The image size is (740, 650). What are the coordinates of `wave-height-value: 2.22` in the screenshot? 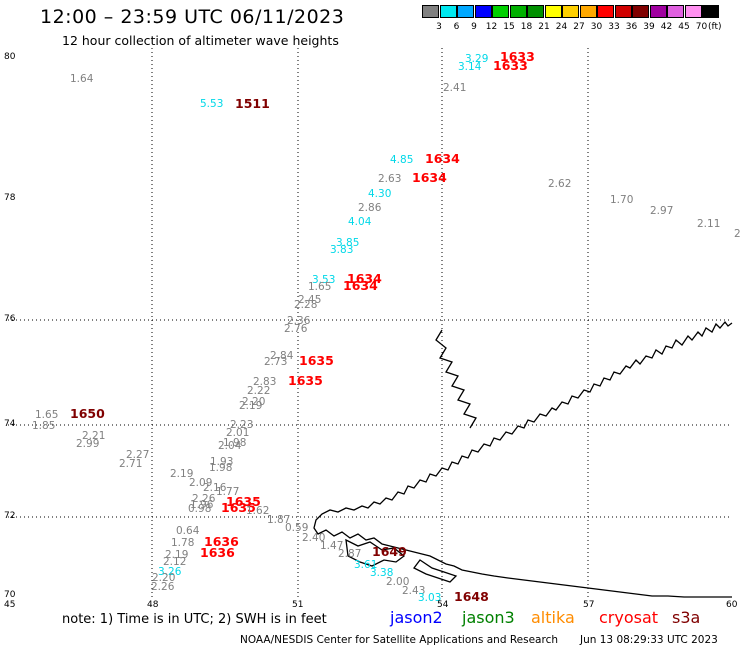 It's located at (258, 391).